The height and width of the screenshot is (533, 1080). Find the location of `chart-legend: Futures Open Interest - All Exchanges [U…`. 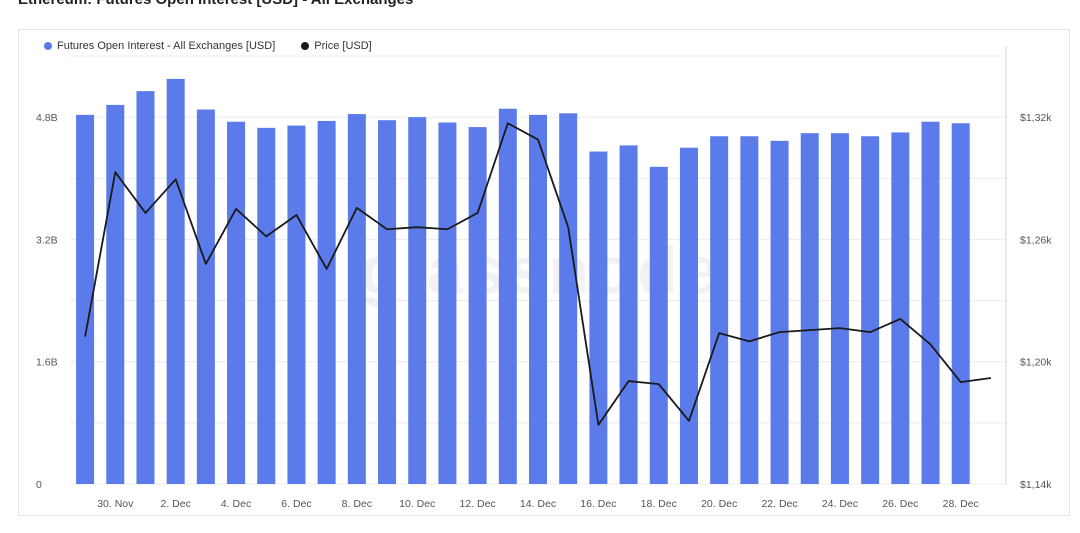

chart-legend: Futures Open Interest - All Exchanges [U… is located at coordinates (208, 46).